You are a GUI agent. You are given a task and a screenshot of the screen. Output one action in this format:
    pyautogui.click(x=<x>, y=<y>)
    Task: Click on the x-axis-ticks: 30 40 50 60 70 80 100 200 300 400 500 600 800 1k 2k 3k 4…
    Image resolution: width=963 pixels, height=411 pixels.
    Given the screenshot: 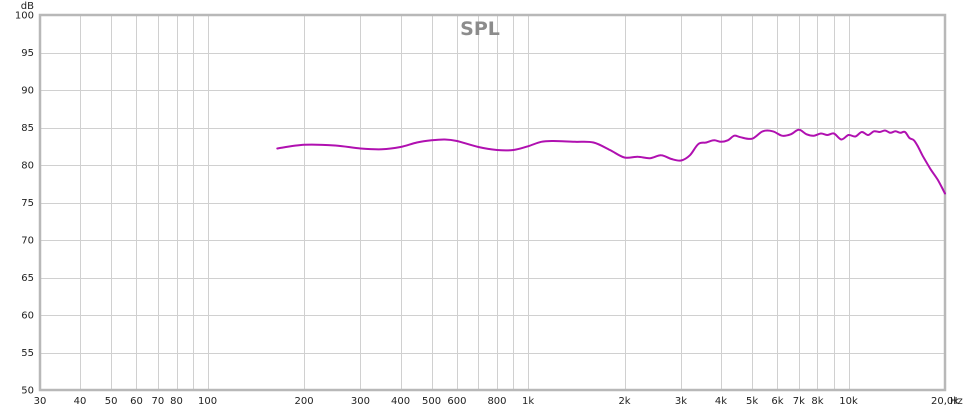 What is the action you would take?
    pyautogui.click(x=497, y=401)
    